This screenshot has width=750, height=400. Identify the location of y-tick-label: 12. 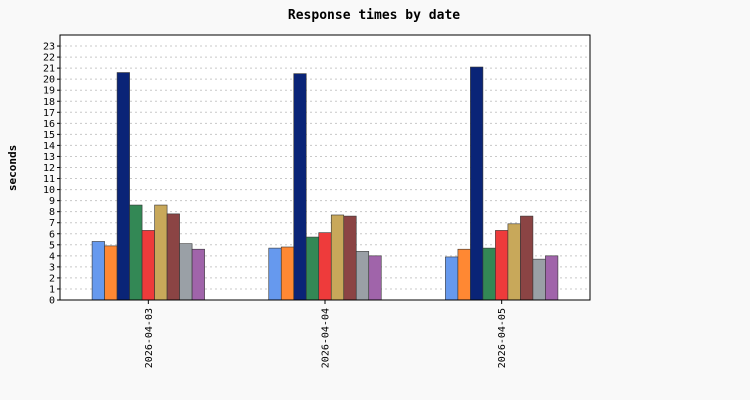
(49, 168).